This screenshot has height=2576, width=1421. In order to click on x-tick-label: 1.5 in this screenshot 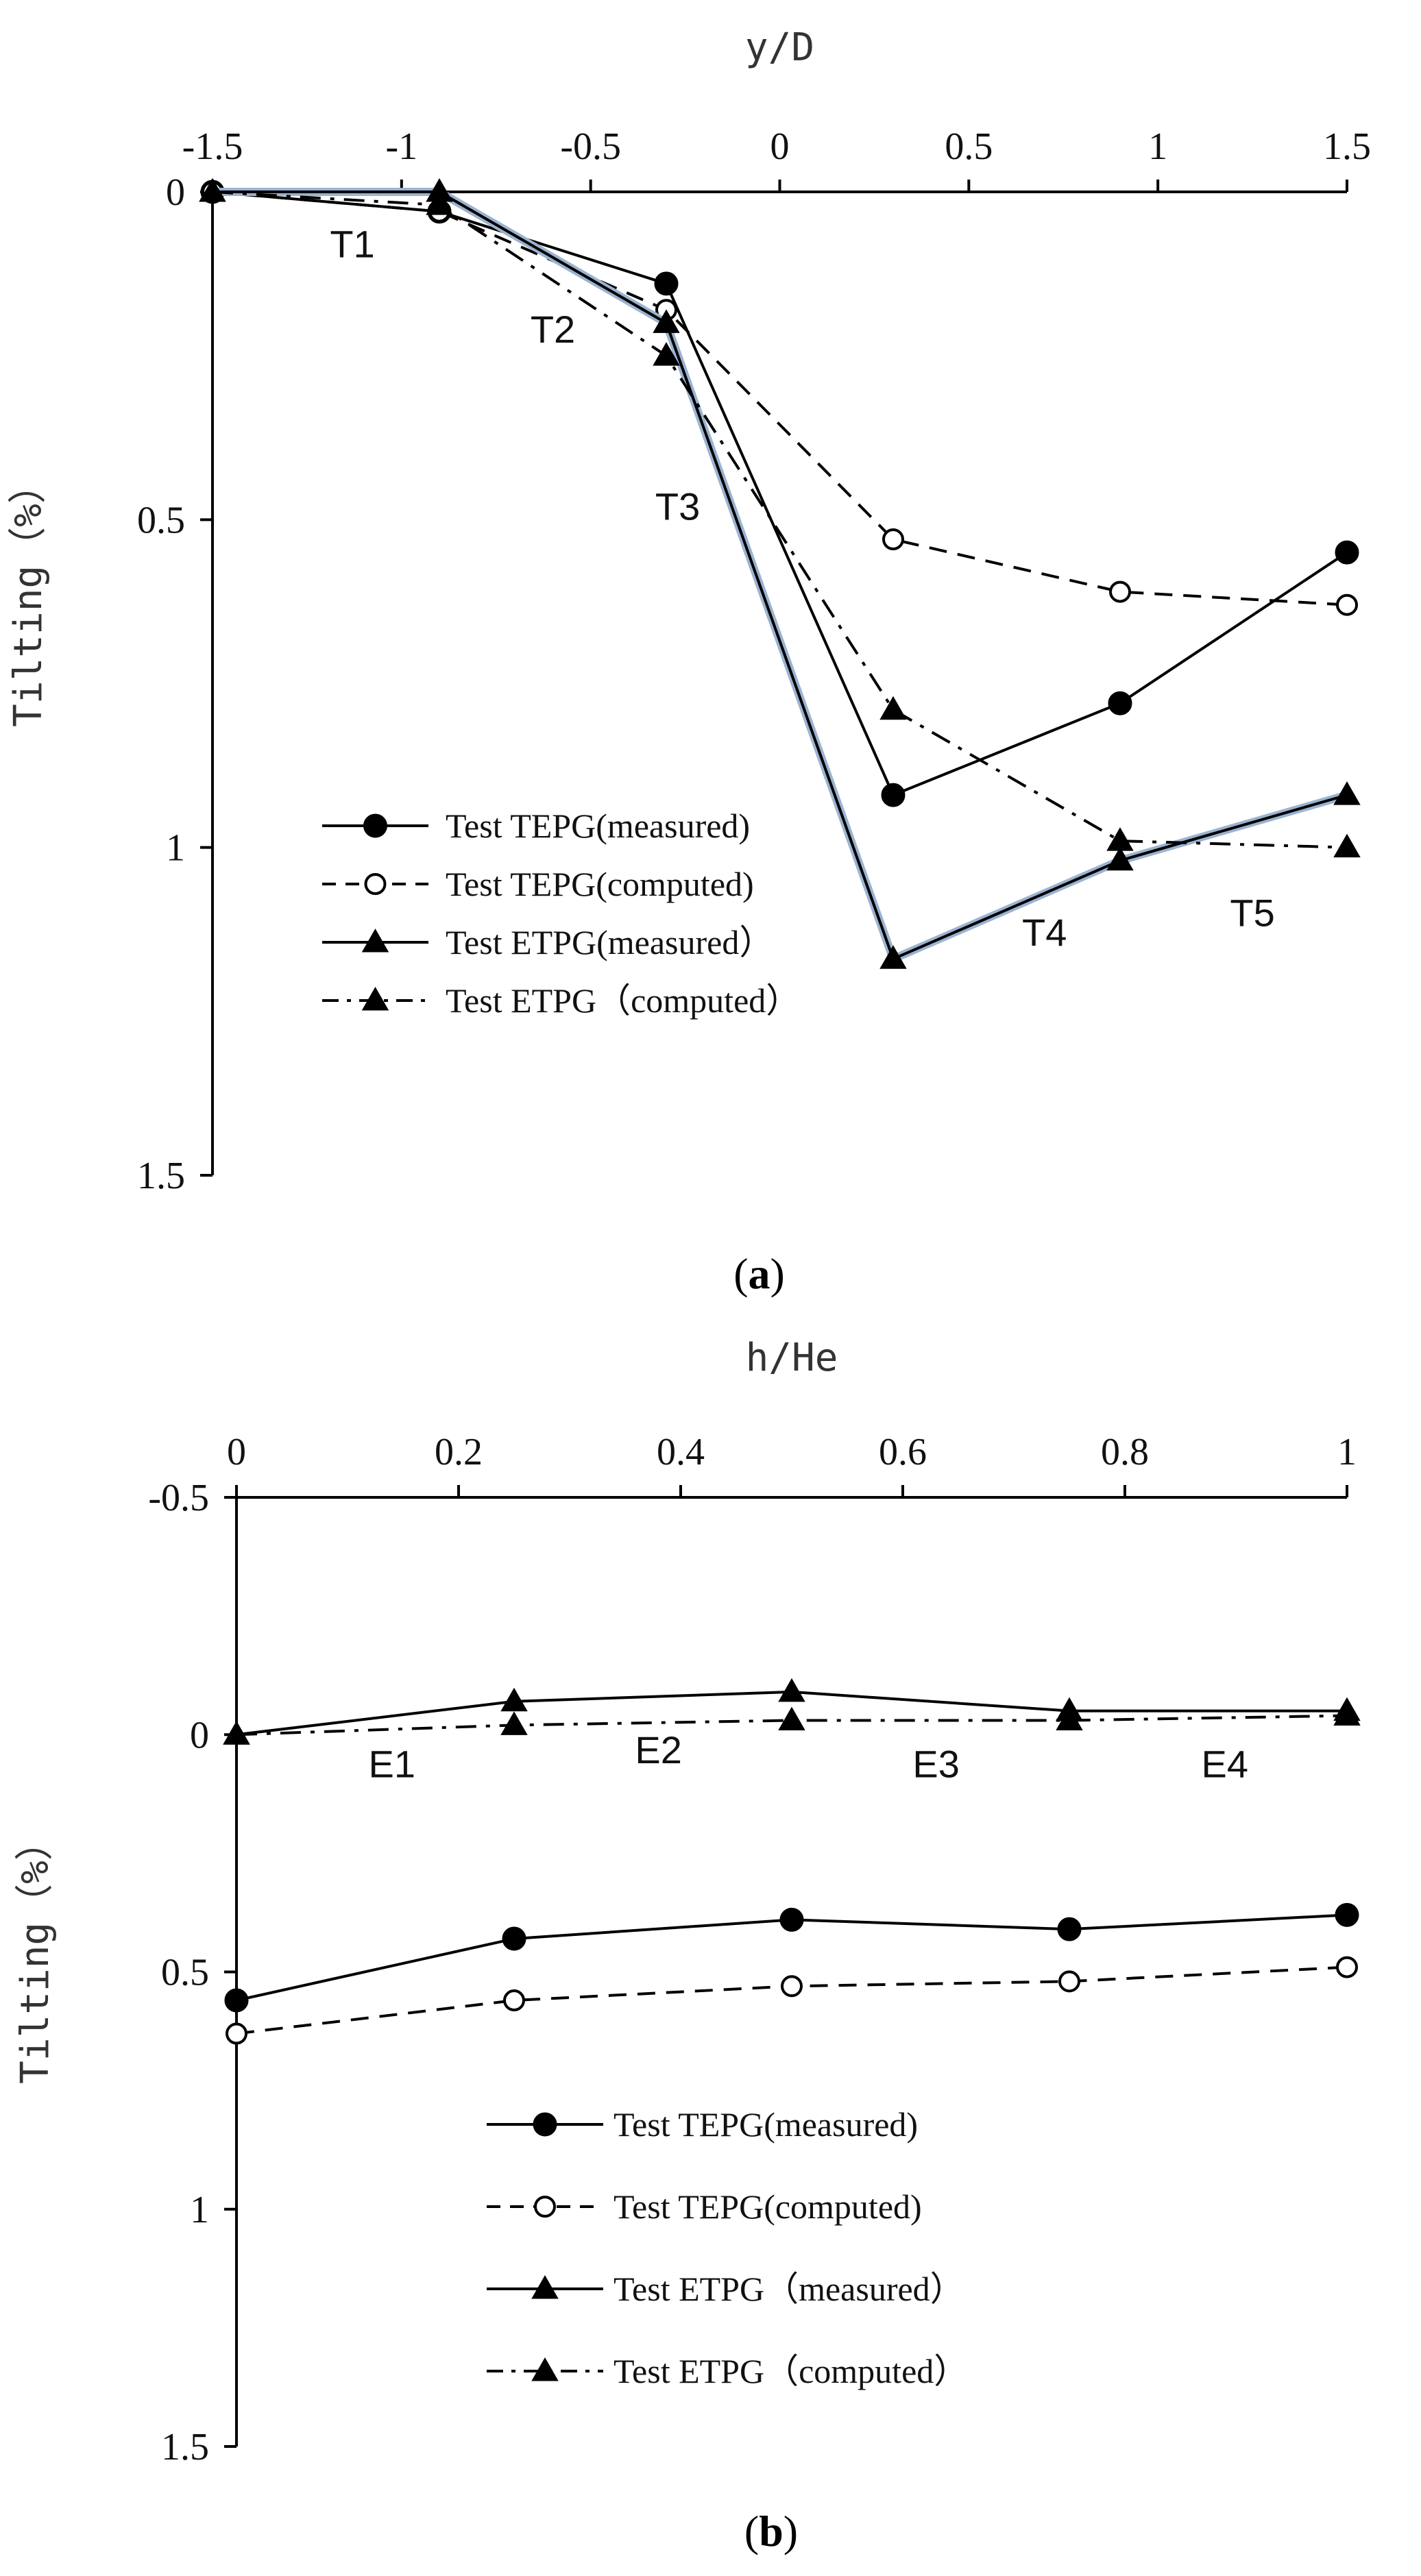, I will do `click(1347, 146)`.